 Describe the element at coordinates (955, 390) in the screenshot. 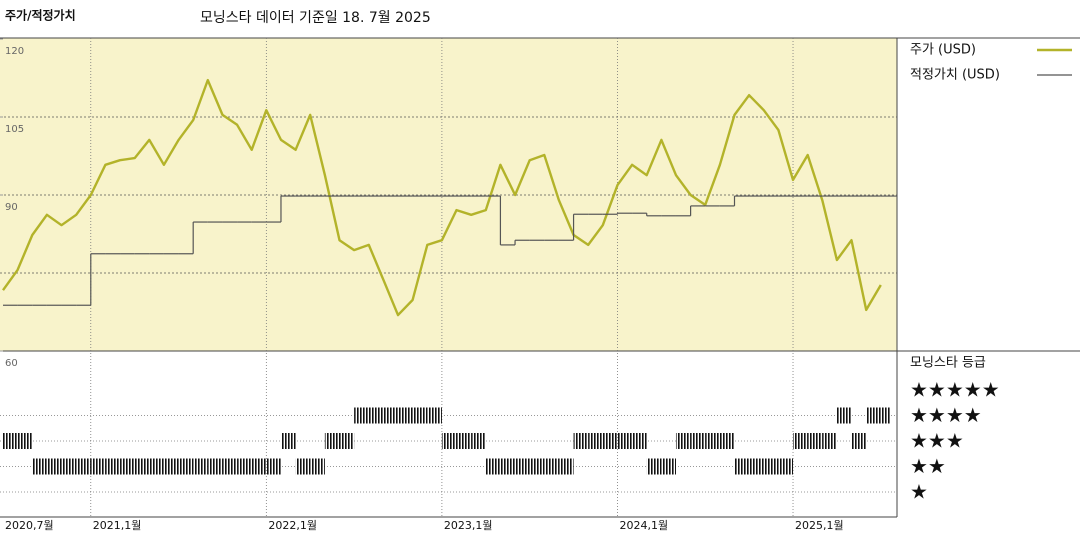

I see `star-label: ★★★★★` at that location.